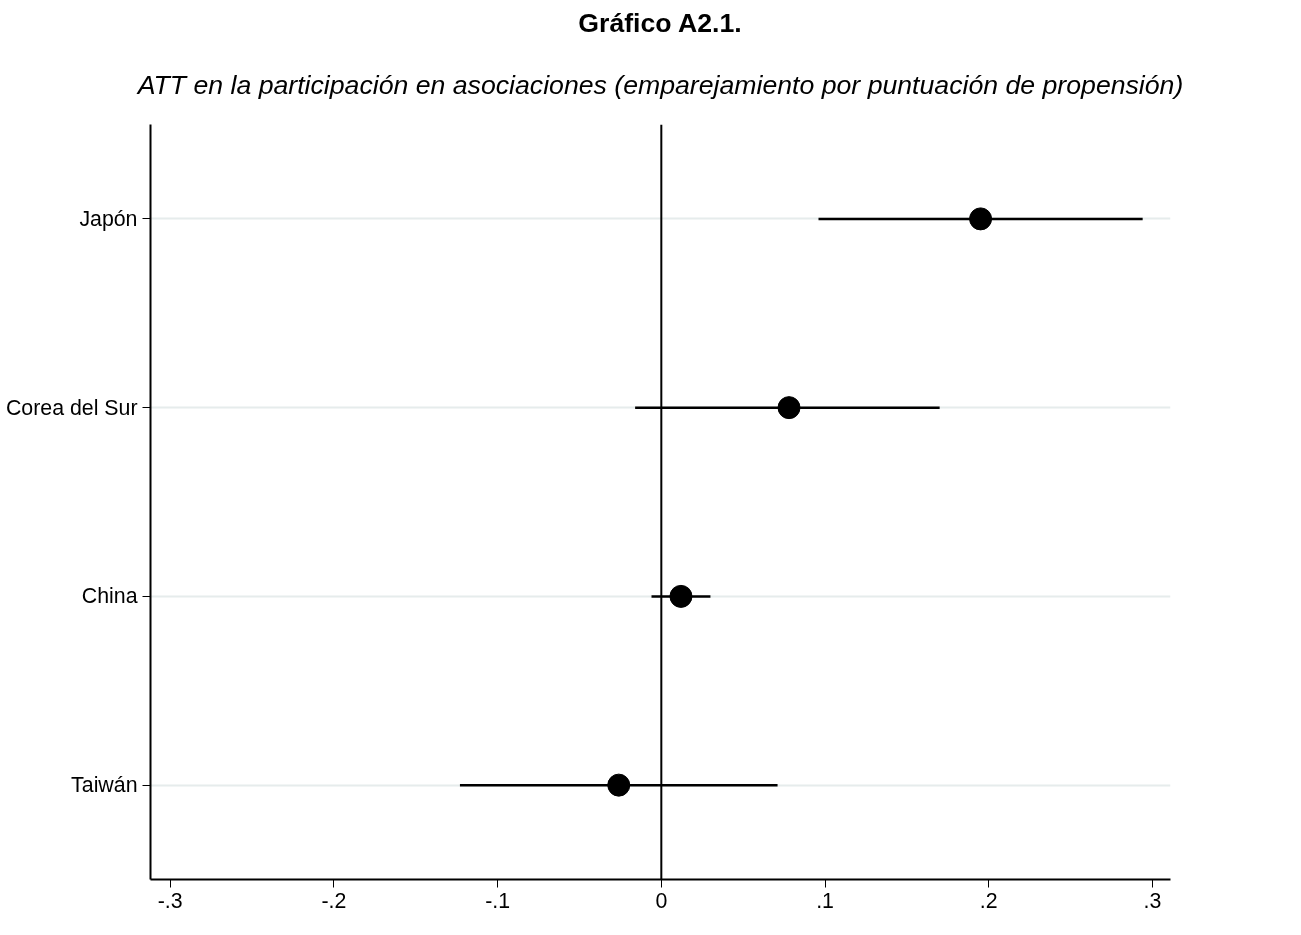 Image resolution: width=1301 pixels, height=935 pixels. Describe the element at coordinates (988, 900) in the screenshot. I see `x-tick-label: .2` at that location.